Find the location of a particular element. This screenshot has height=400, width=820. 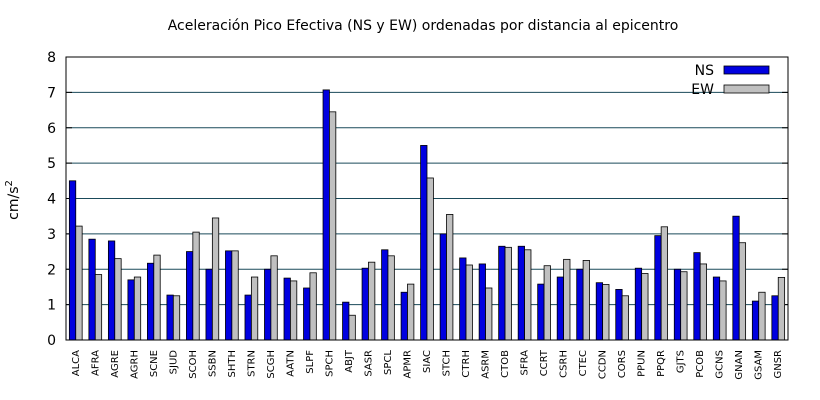

x-tick-label: CCDN is located at coordinates (603, 364).